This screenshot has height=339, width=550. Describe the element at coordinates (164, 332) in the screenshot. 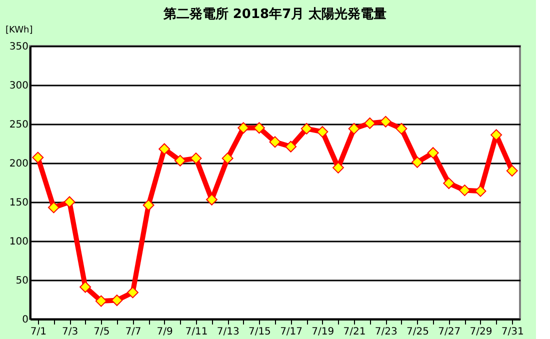

I see `x-tick-label: 7/9` at that location.